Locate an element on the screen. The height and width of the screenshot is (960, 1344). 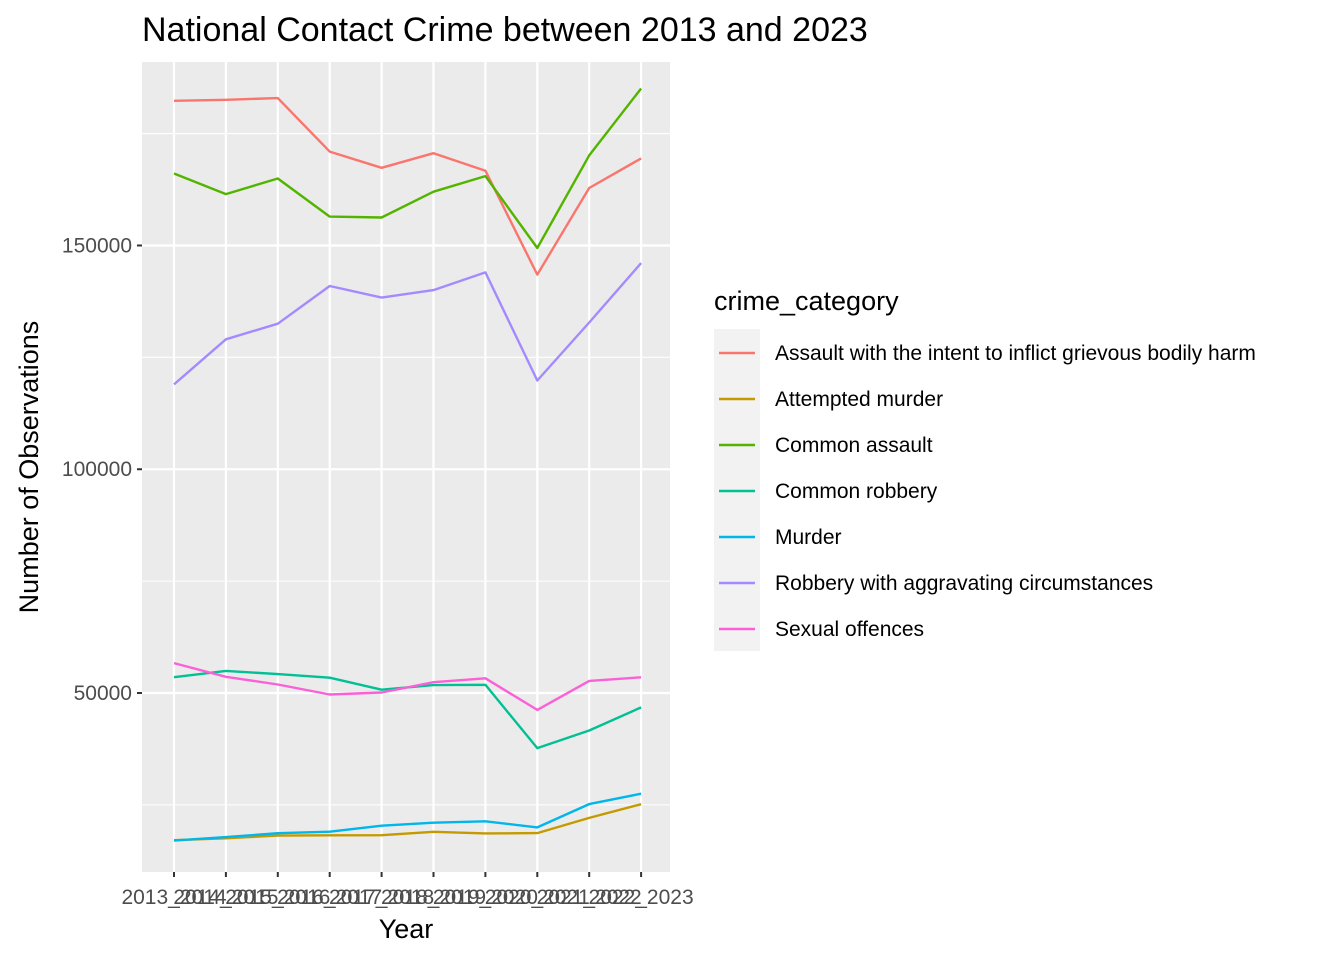
series-line-assault-with-the-intent-to-inflict-grievous-bodily-harm is located at coordinates (407, 186).